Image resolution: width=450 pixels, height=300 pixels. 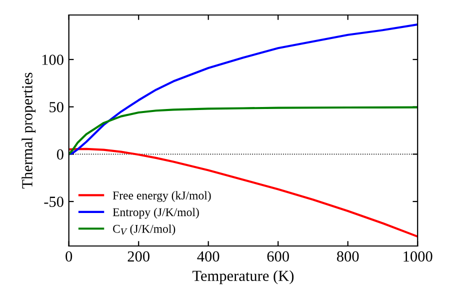 I want to click on y-tick-label: -50, so click(x=54, y=201).